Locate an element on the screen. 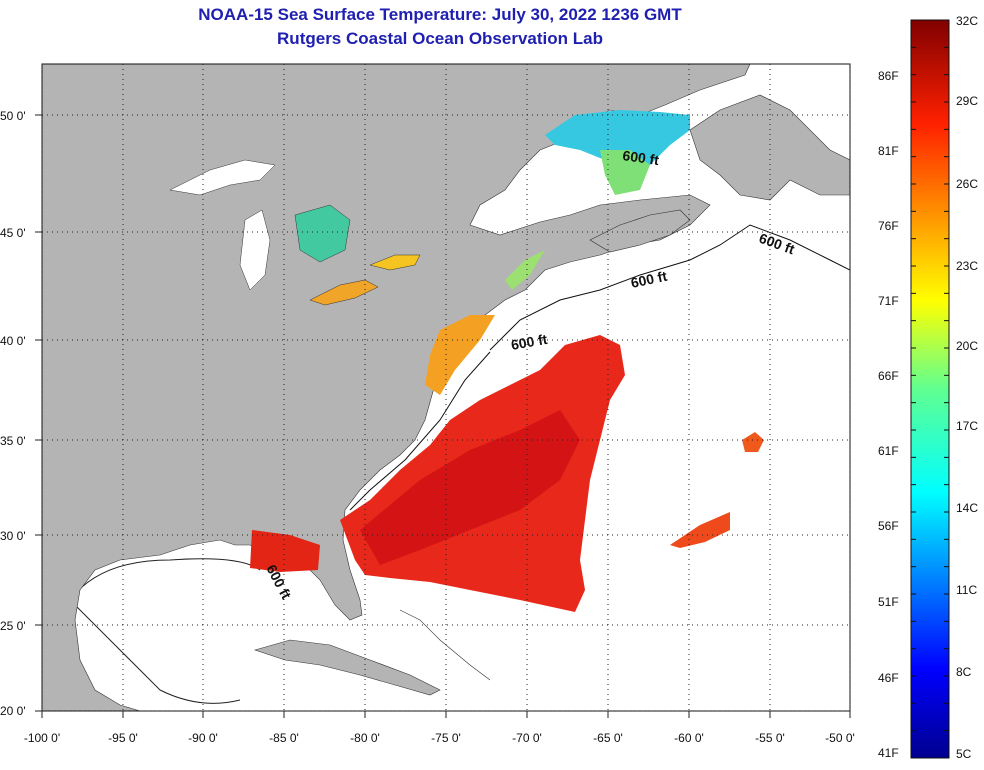  cb-f-label: 86F is located at coordinates (888, 76).